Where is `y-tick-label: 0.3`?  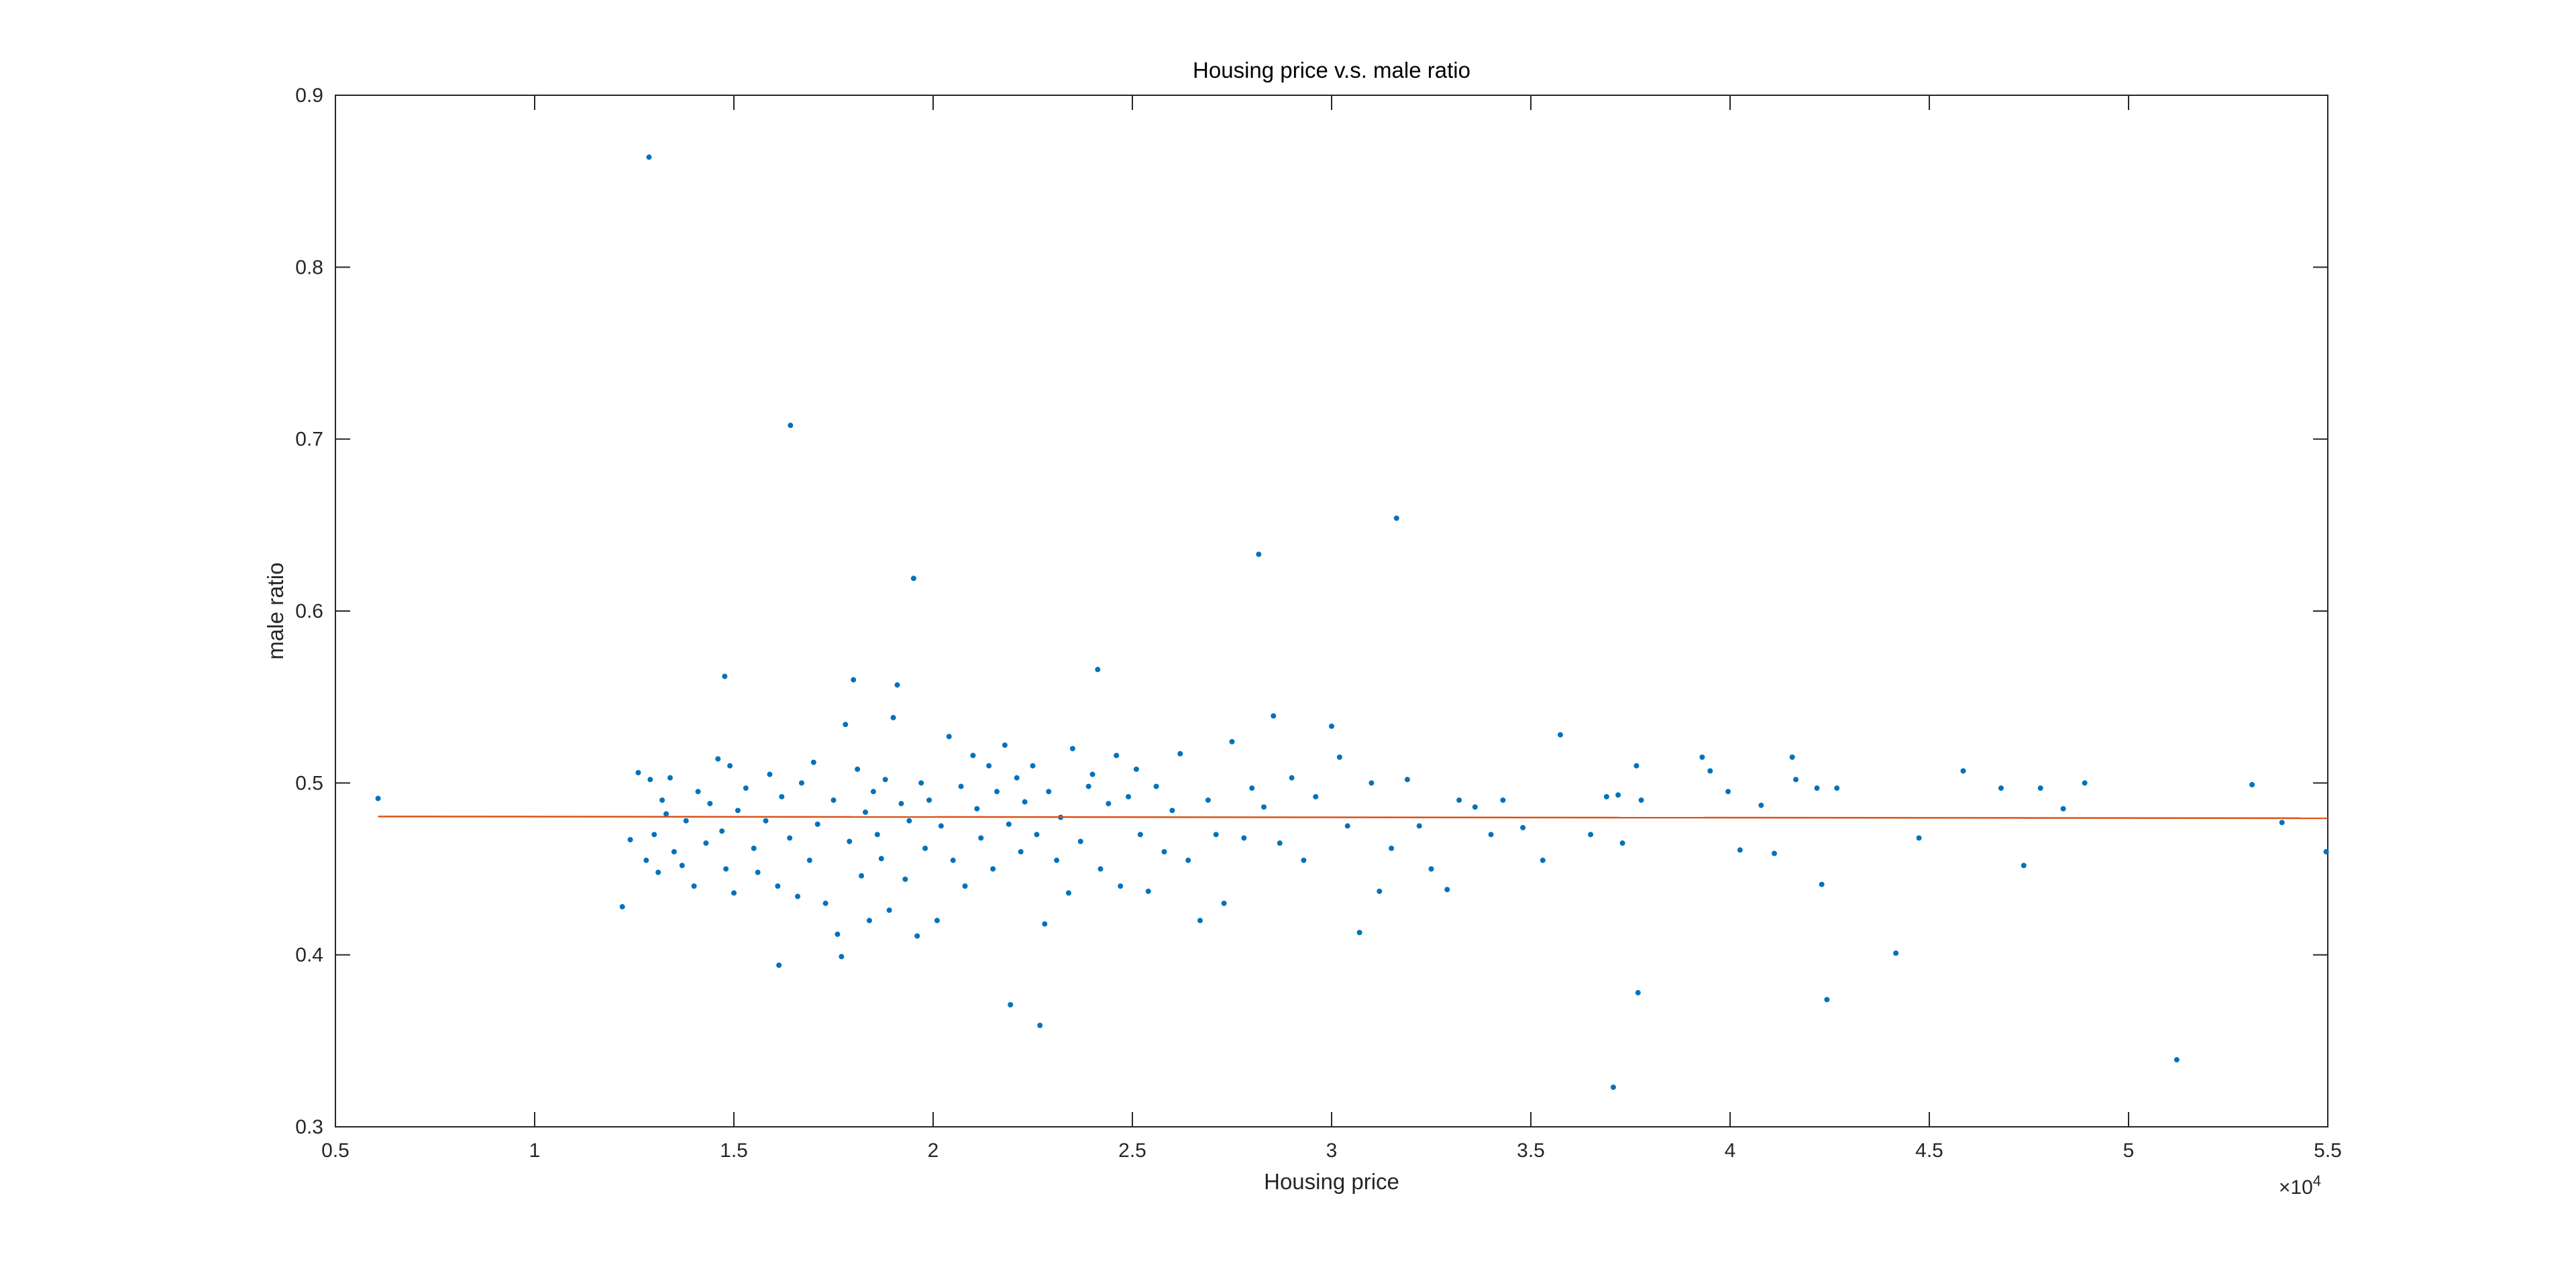
y-tick-label: 0.3 is located at coordinates (309, 1127).